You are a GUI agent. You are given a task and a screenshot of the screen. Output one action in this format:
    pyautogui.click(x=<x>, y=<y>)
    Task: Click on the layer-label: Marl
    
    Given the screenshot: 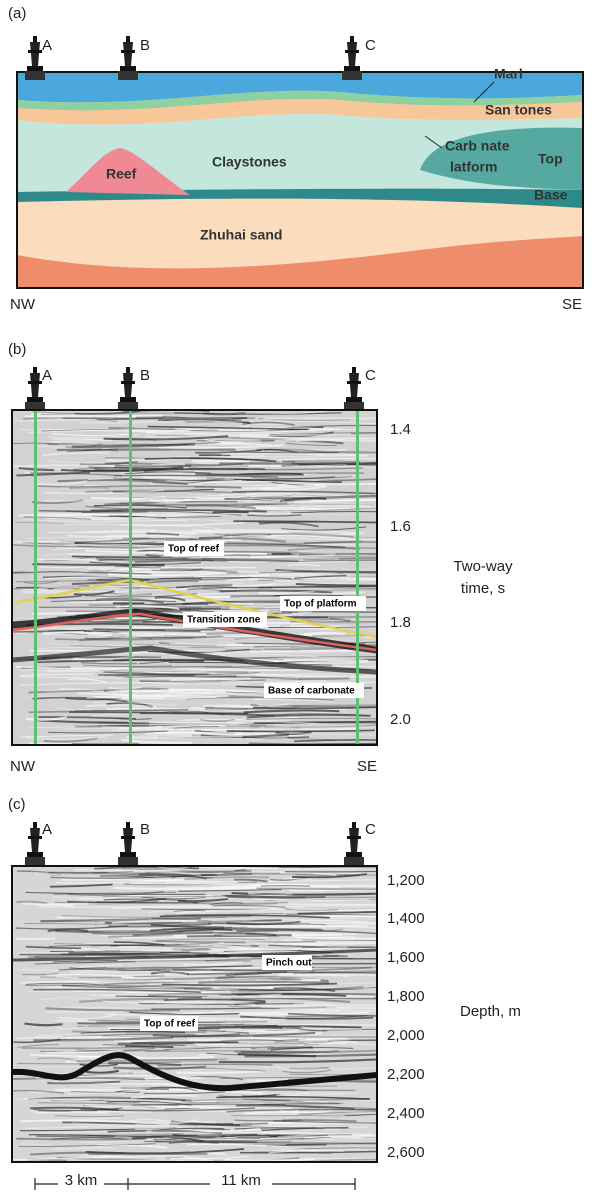 What is the action you would take?
    pyautogui.click(x=508, y=74)
    